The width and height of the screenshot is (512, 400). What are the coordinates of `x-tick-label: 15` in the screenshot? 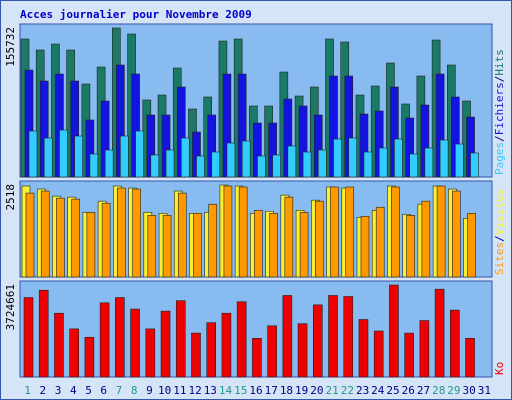 It's located at (240, 390).